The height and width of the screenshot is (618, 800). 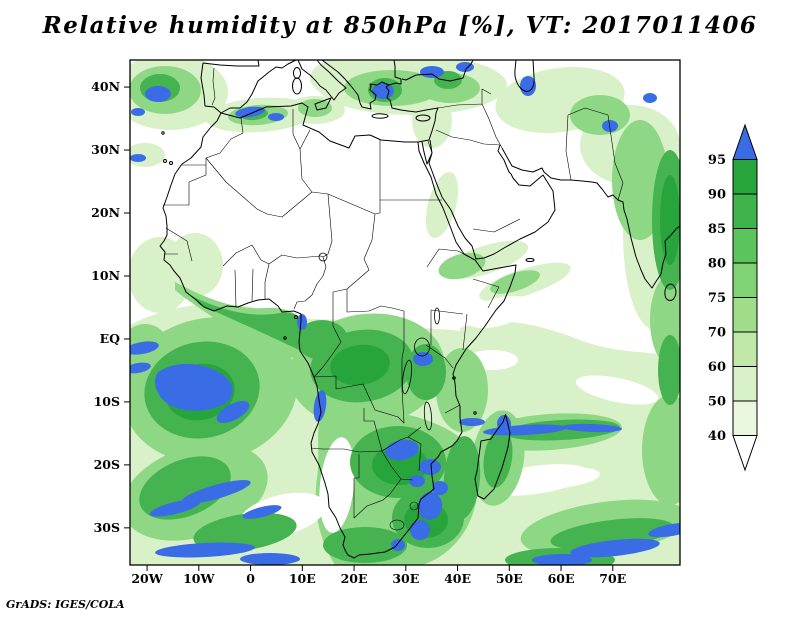 I want to click on lon-tick-label: 30E, so click(x=405, y=578).